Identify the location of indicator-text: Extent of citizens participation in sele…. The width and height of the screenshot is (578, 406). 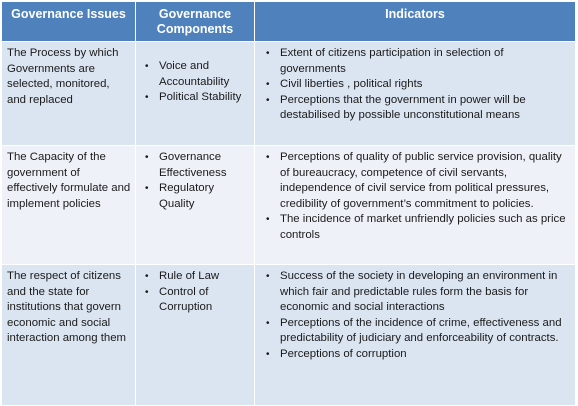
(392, 61).